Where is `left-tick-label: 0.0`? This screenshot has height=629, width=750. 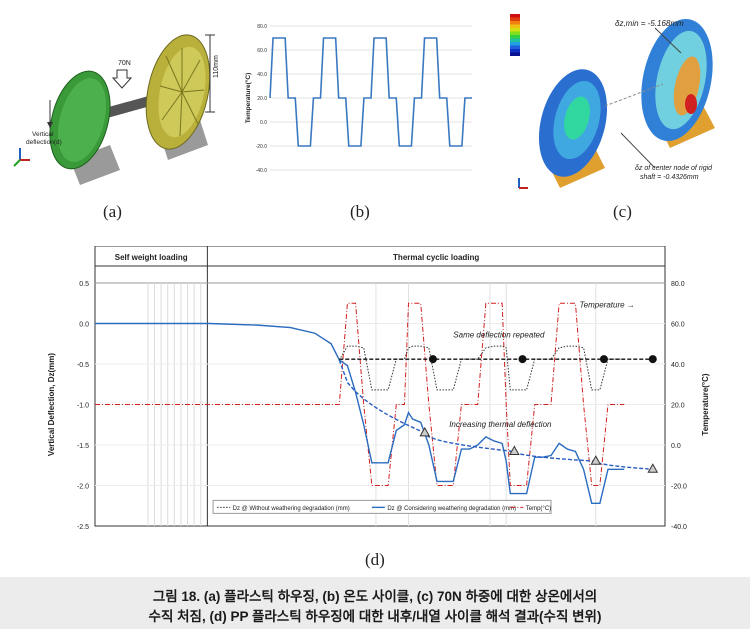
left-tick-label: 0.0 is located at coordinates (84, 325).